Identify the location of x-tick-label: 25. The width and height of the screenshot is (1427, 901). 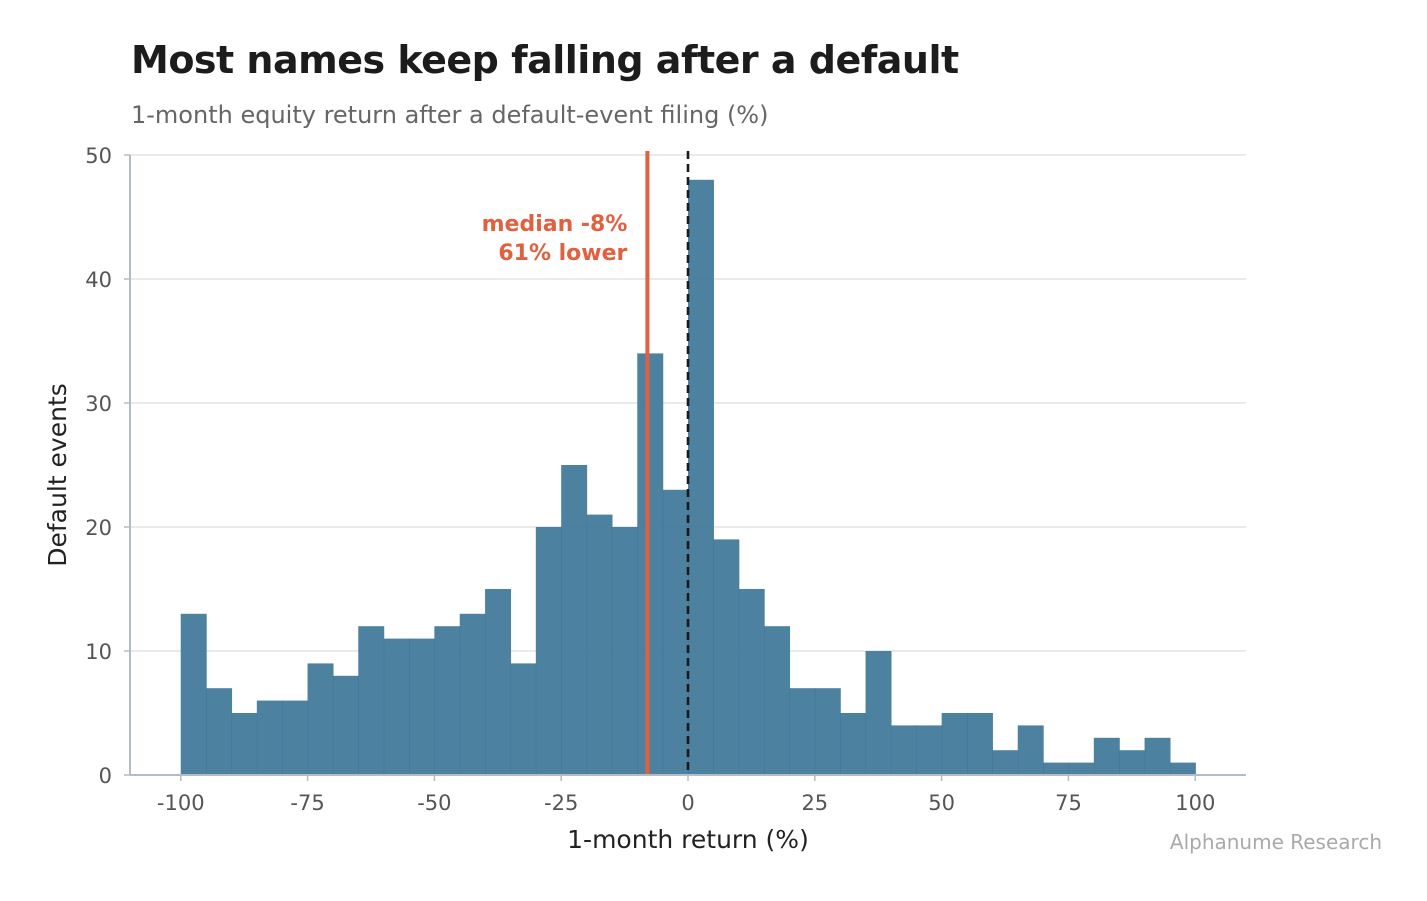
(814, 803).